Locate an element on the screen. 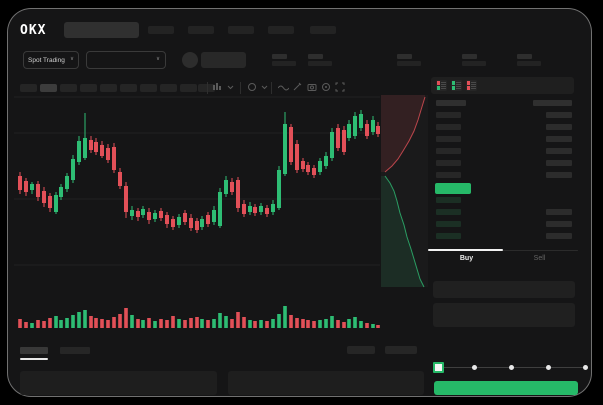 The width and height of the screenshot is (603, 405). amount-input is located at coordinates (504, 315).